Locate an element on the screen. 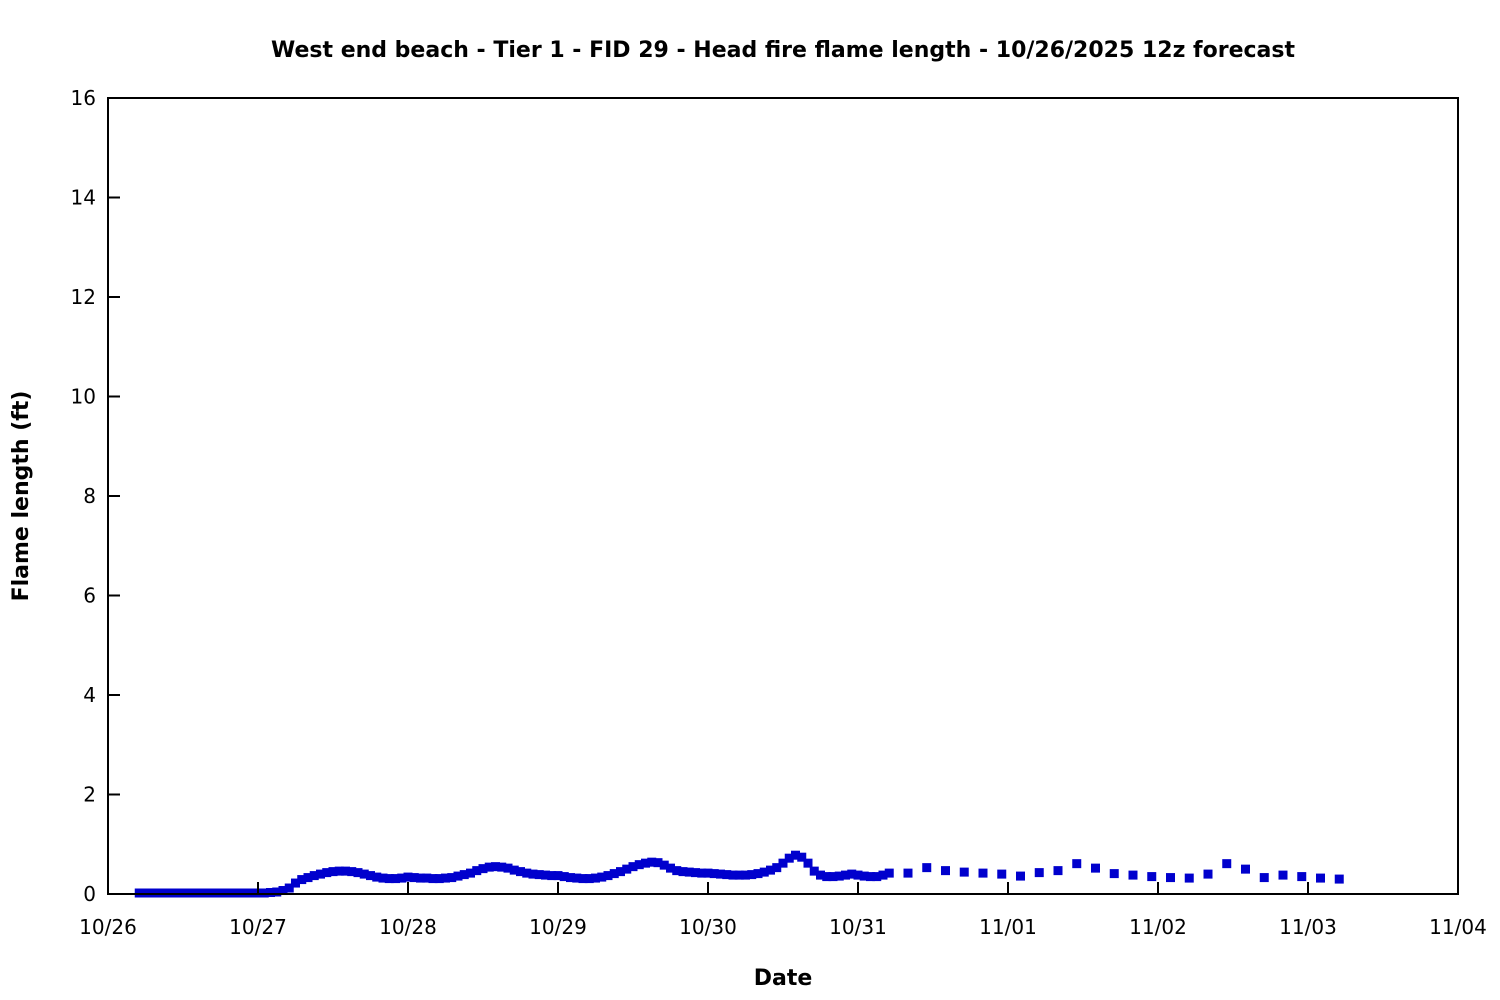 Image resolution: width=1500 pixels, height=1000 pixels. y-tick-label: 6 is located at coordinates (89, 596).